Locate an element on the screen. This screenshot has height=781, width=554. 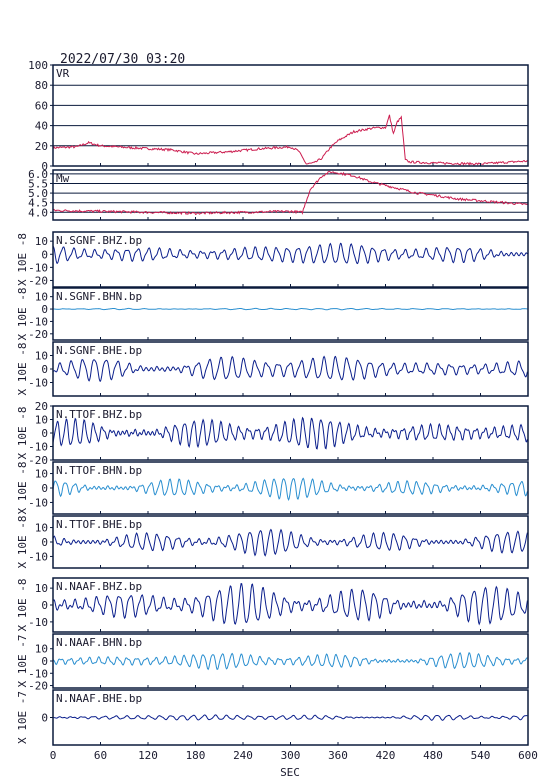
x-tick-label: 120 is located at coordinates (148, 755).